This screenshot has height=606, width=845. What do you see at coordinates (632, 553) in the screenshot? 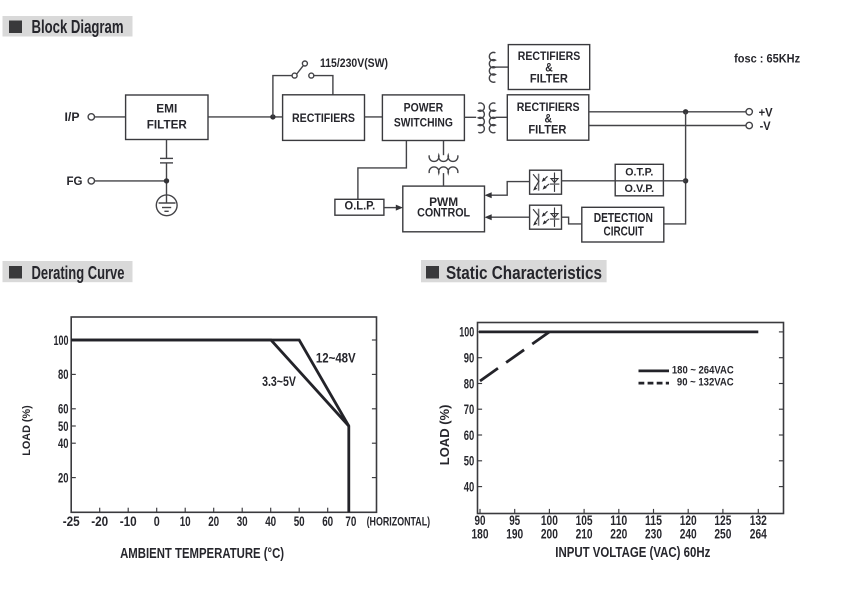
I see `svg-text: INPUT VOLTAGE (VAC) 60Hz` at bounding box center [632, 553].